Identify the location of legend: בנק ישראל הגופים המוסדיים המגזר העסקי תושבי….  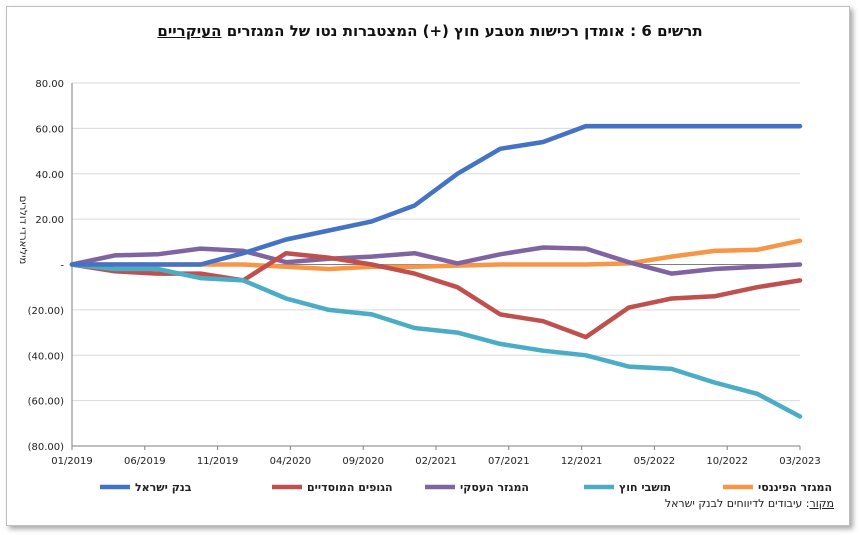
(466, 487).